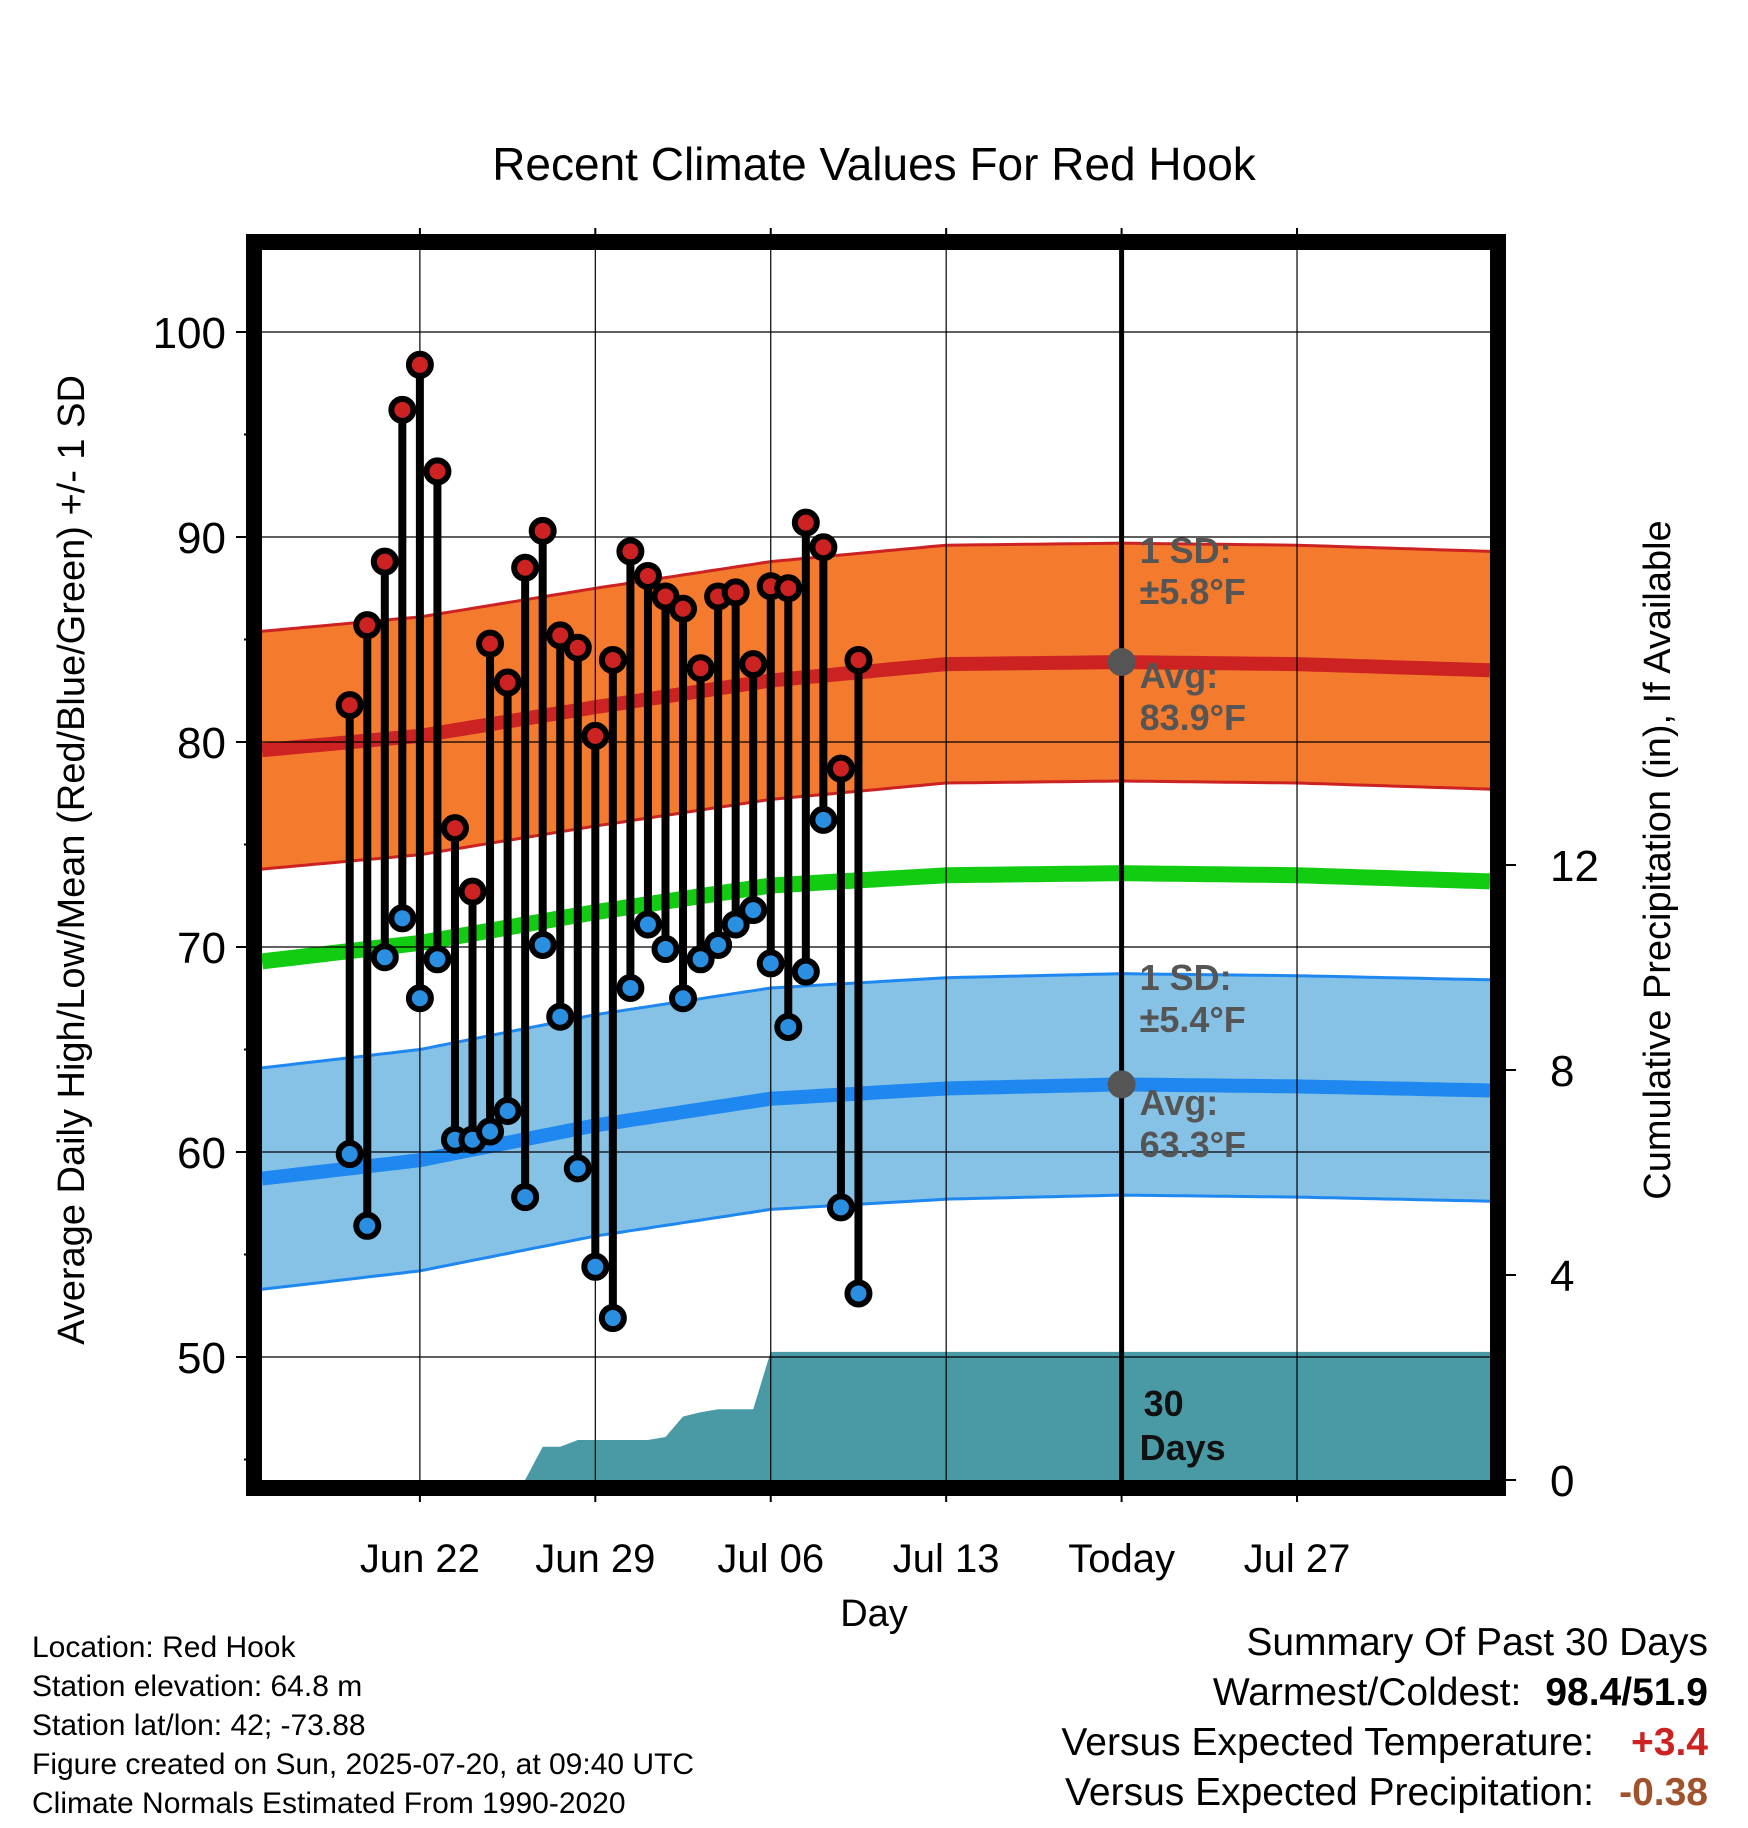  I want to click on precip-value: -0.38, so click(1663, 1792).